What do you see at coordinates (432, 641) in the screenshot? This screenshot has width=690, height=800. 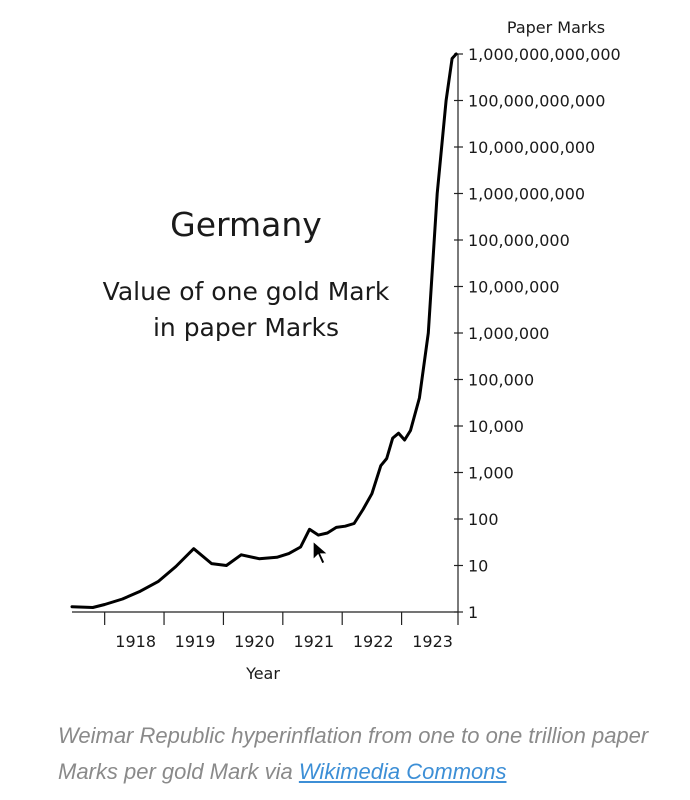 I see `x-tick-label: 1923` at bounding box center [432, 641].